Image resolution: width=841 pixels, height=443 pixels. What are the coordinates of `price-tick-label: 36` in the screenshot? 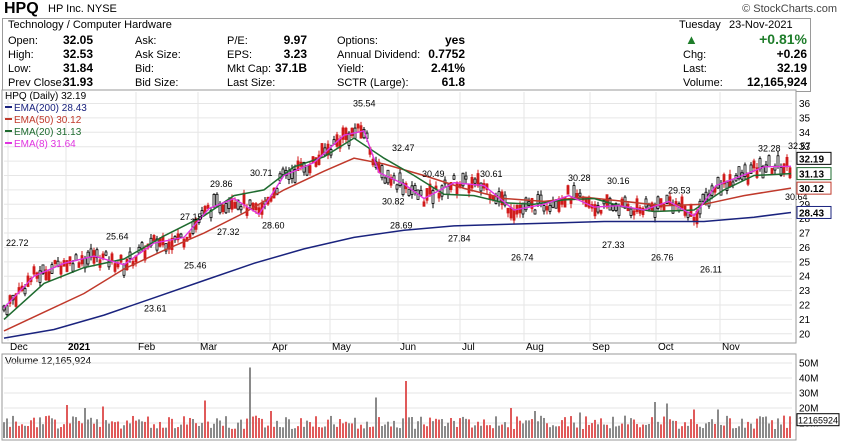 It's located at (805, 104).